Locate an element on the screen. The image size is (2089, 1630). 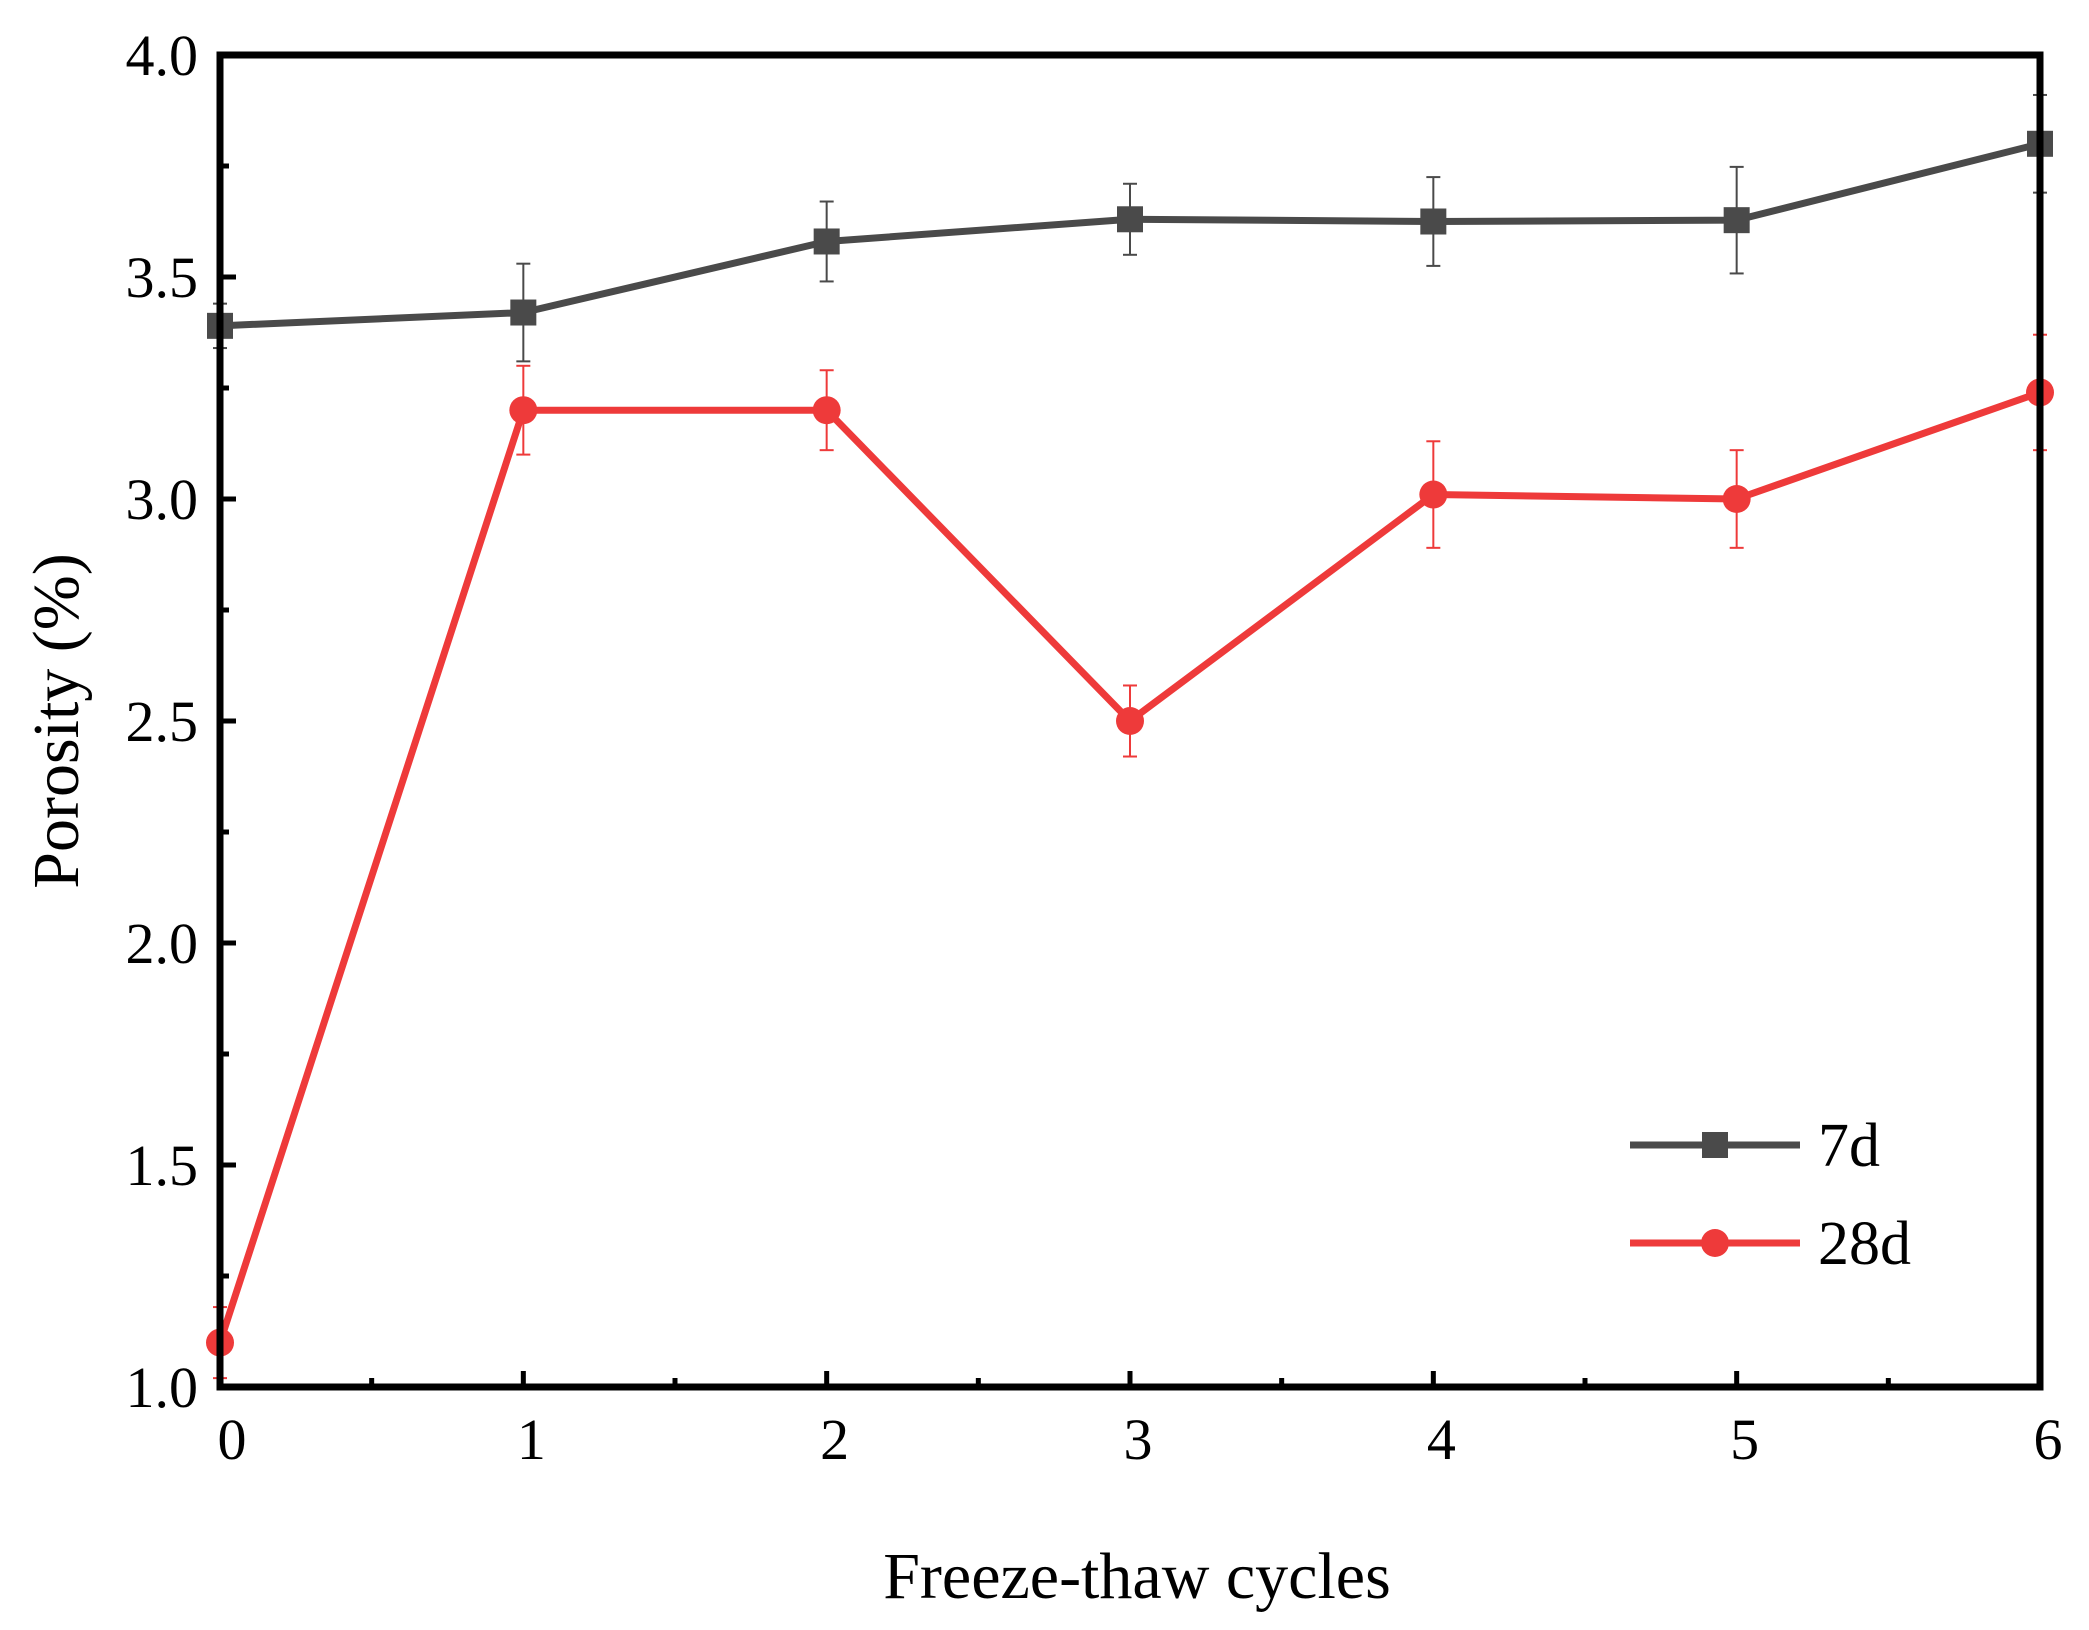
x-tick-label: 4 is located at coordinates (1441, 1439).